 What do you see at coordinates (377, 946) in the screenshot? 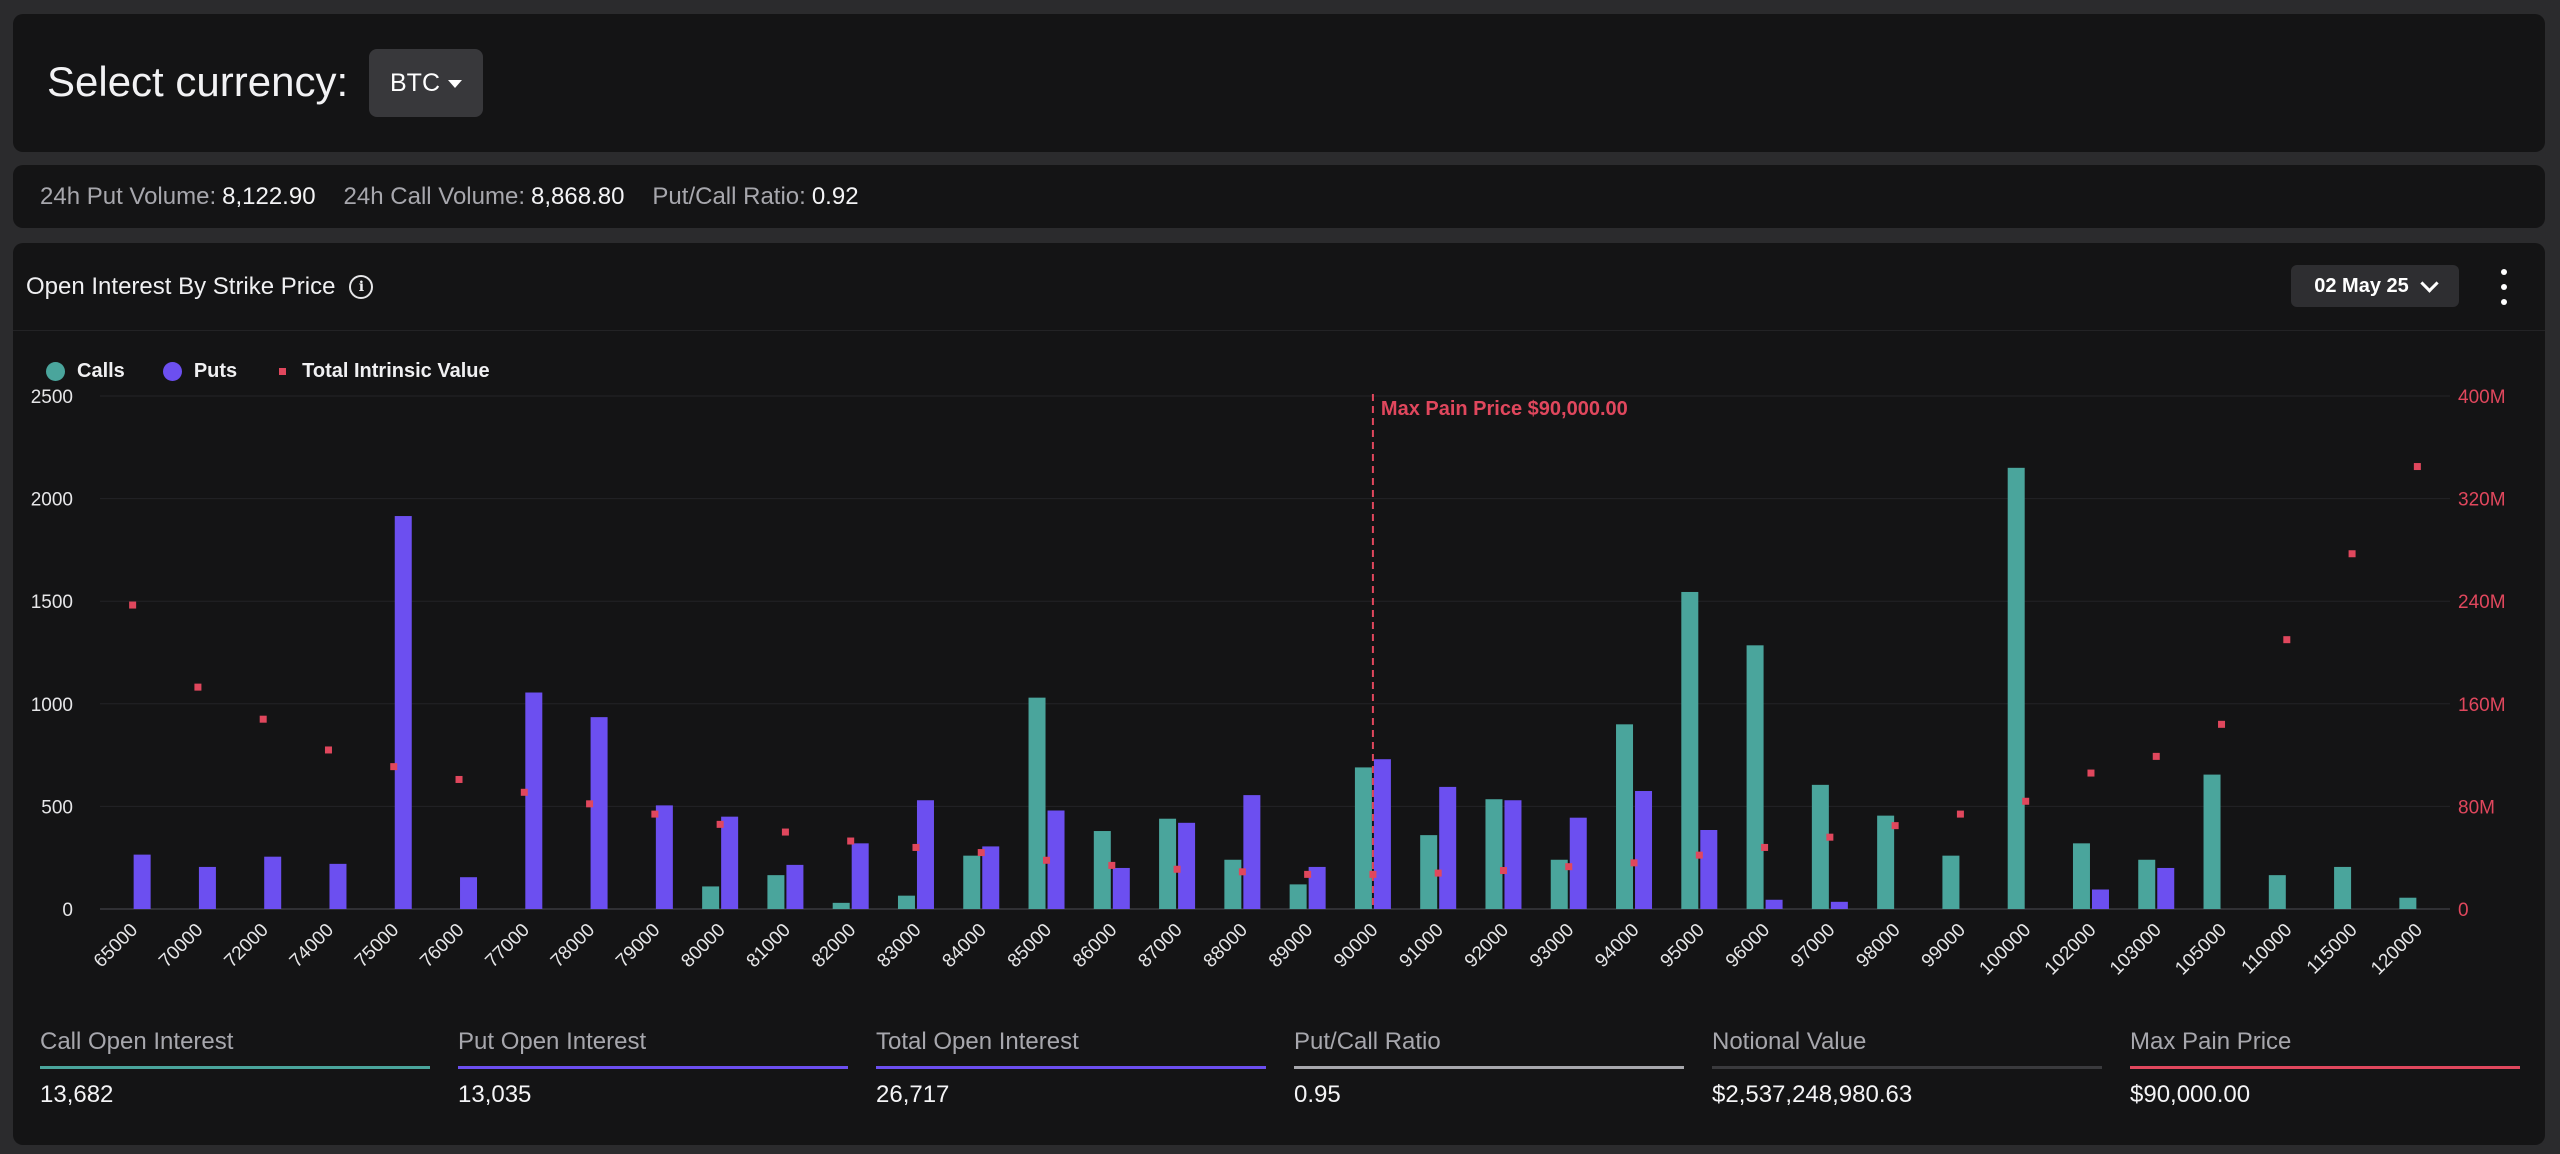
I see `x-tick-label-75000: 75000` at bounding box center [377, 946].